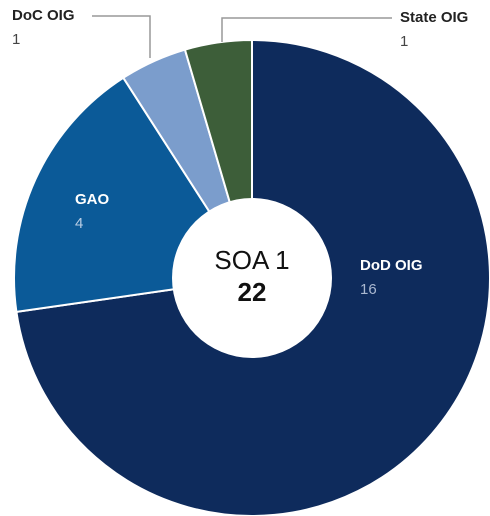 This screenshot has width=490, height=516. What do you see at coordinates (43, 15) in the screenshot?
I see `slice-label: DoC OIG` at bounding box center [43, 15].